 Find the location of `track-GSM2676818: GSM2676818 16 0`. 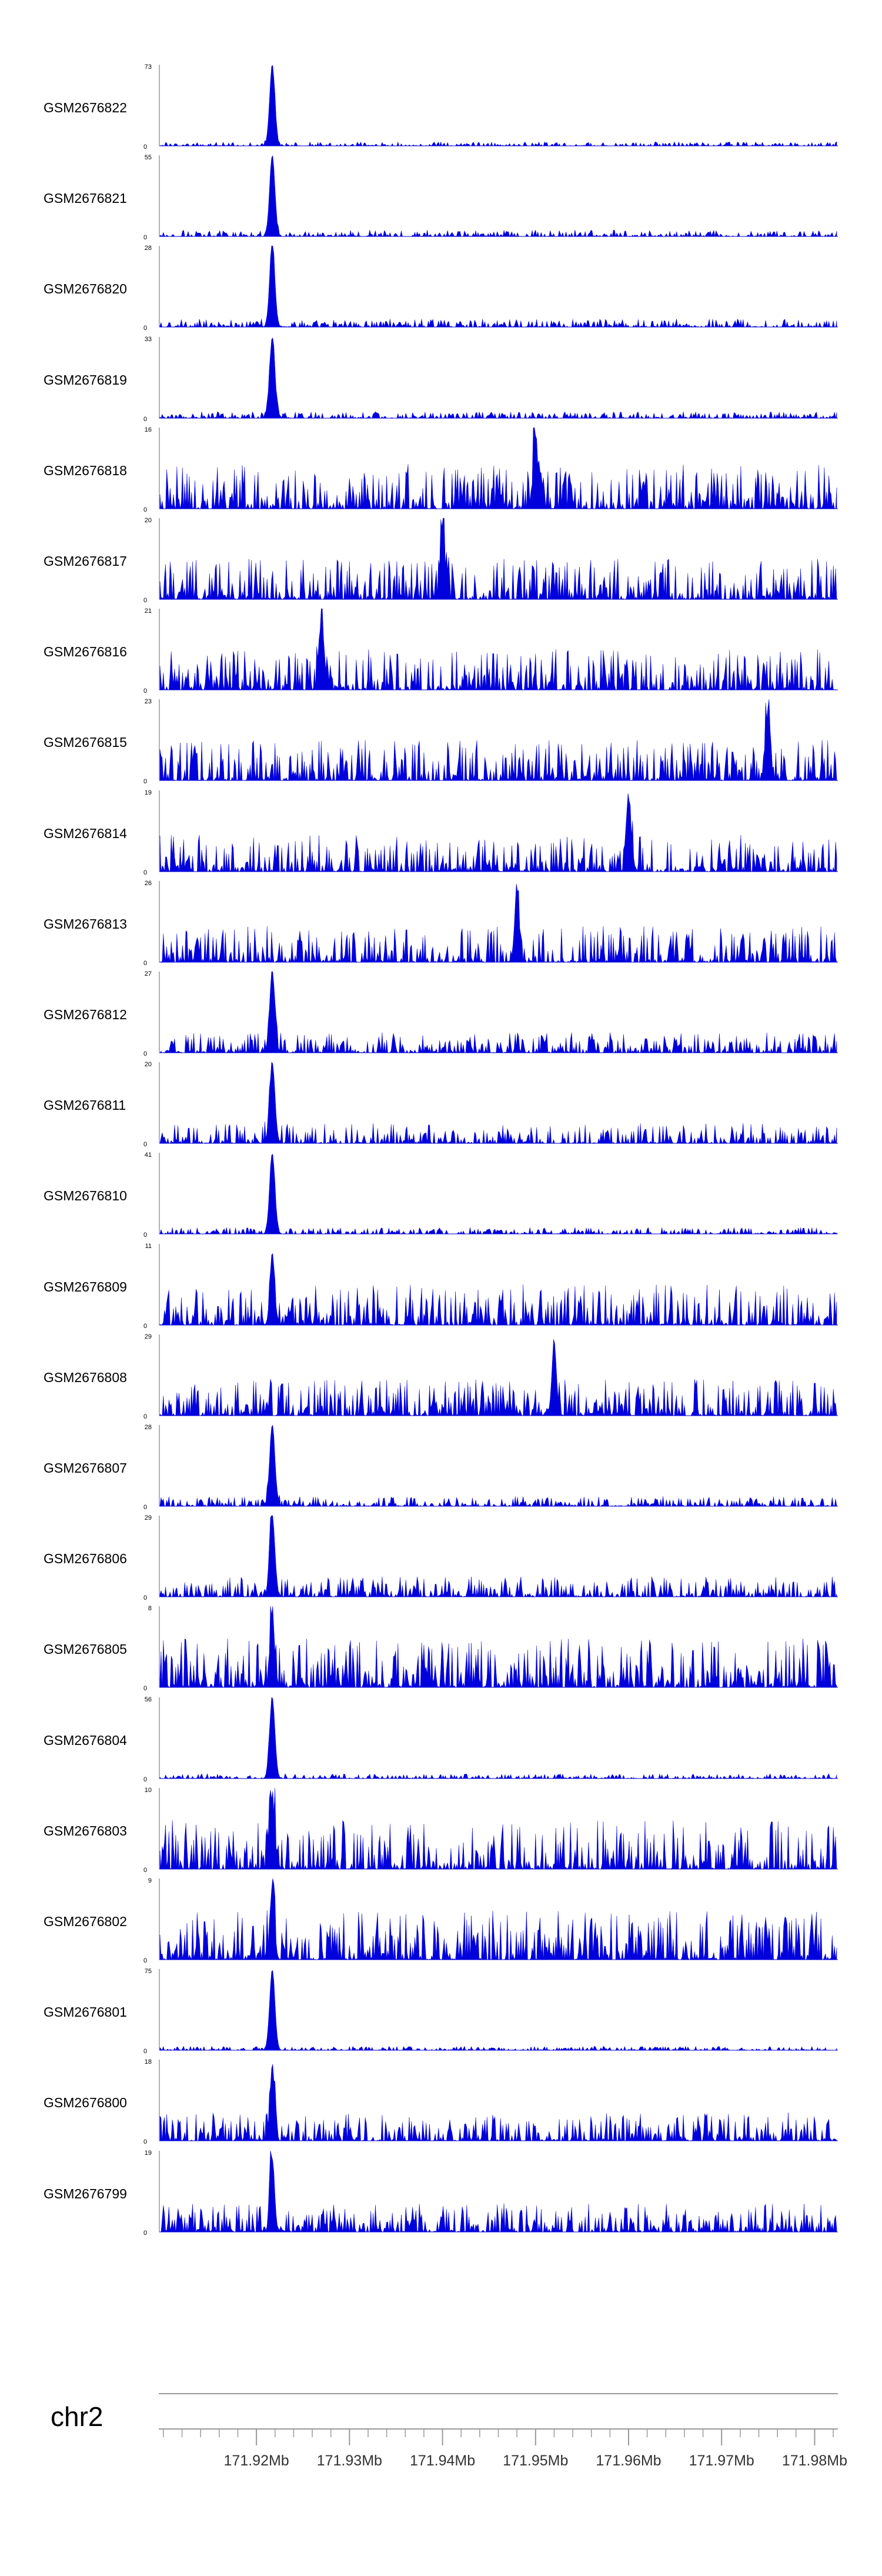

track-GSM2676818: GSM2676818 16 0 is located at coordinates (441, 472).